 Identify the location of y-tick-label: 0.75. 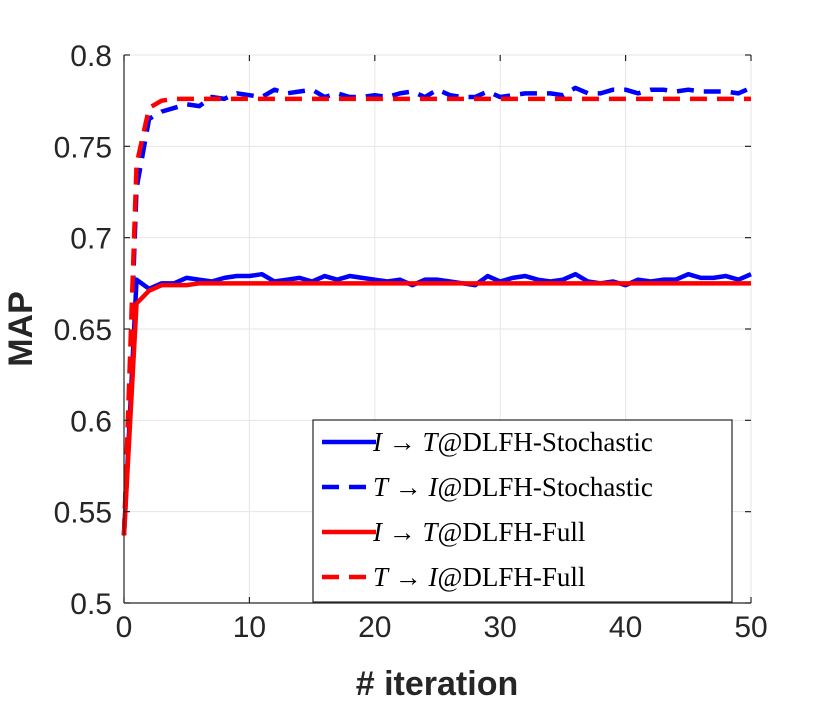
(83, 147).